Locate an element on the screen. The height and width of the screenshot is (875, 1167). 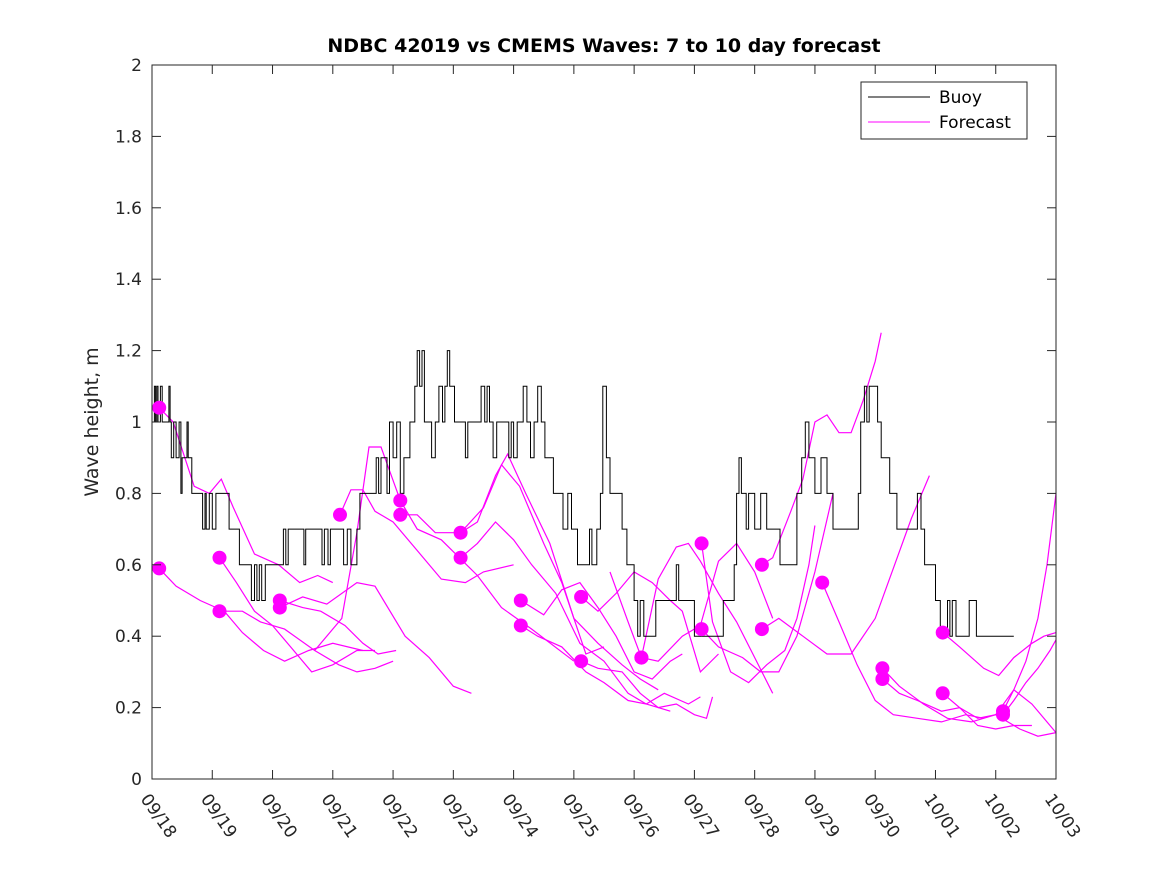
y-tick-label: 0.2 is located at coordinates (128, 709).